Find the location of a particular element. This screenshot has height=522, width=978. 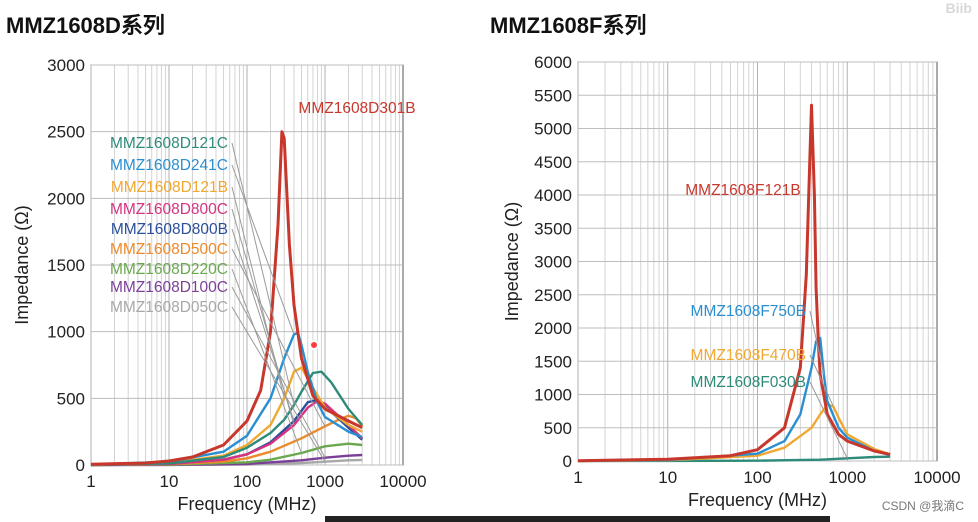

series-line-mmz1608d241c is located at coordinates (226, 398).